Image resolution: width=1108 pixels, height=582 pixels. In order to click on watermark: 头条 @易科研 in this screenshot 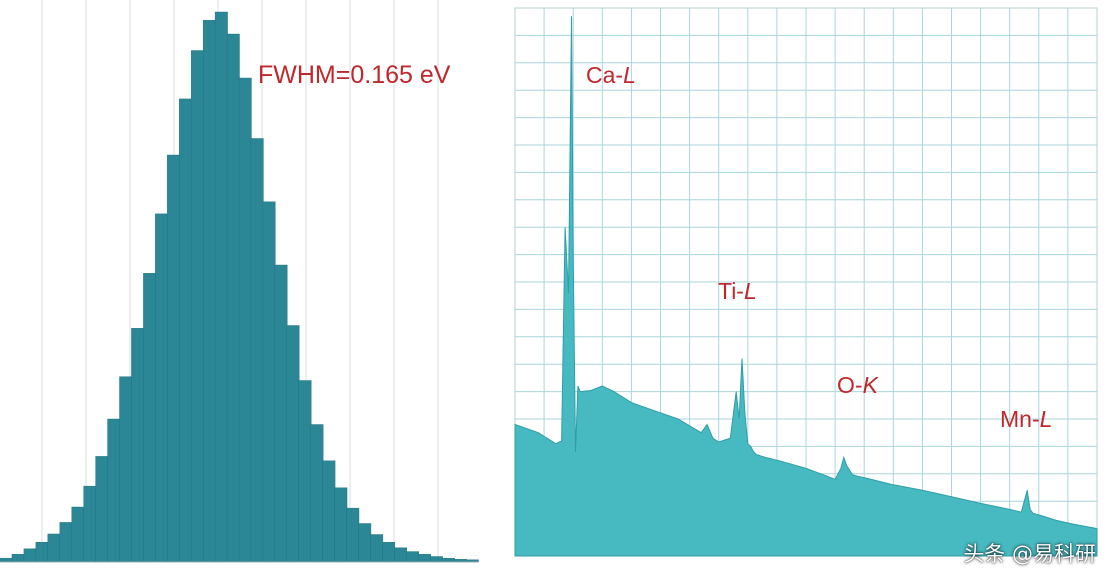, I will do `click(1029, 554)`.